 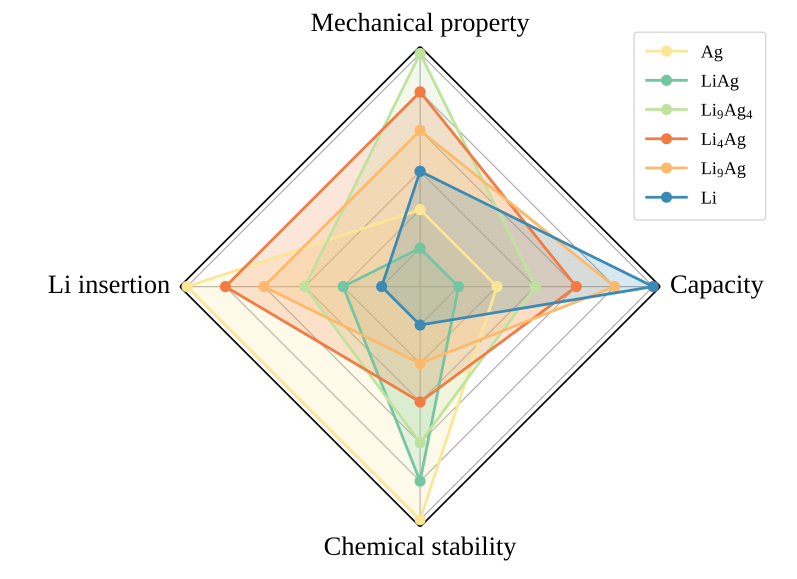 I want to click on legend-label: Li$_{9}$Ag, so click(x=723, y=170).